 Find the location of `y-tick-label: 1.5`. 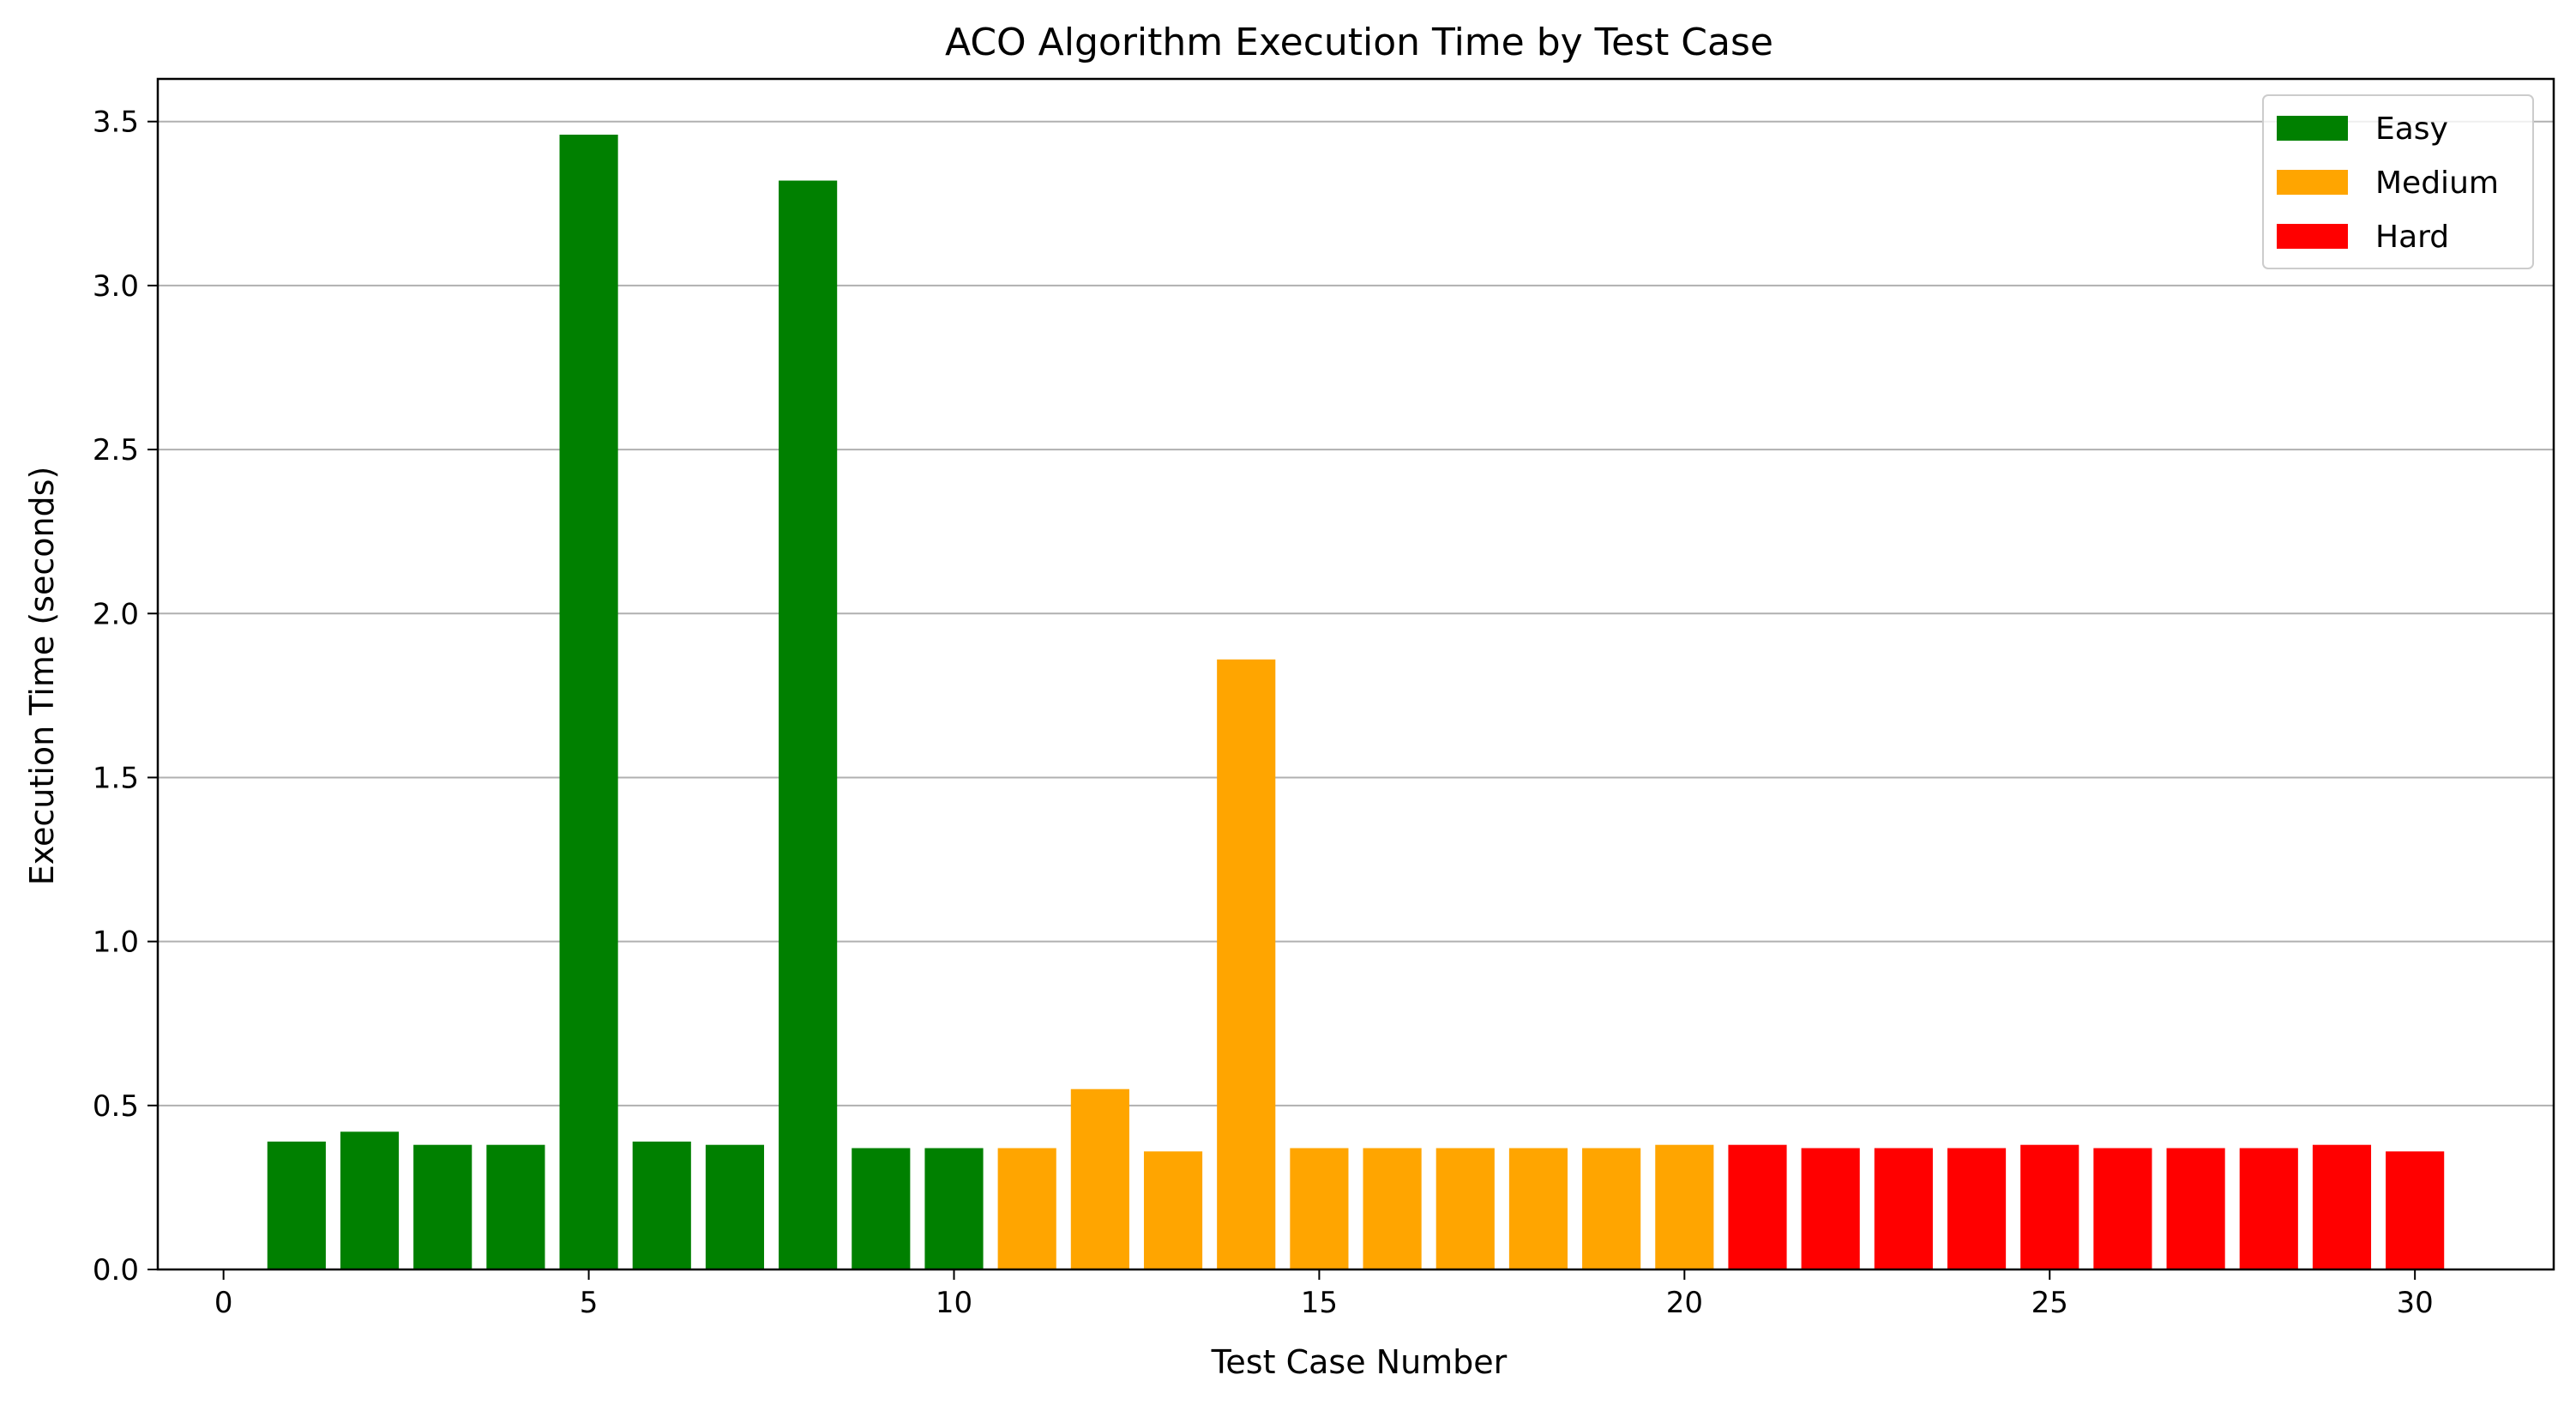

y-tick-label: 1.5 is located at coordinates (116, 778).